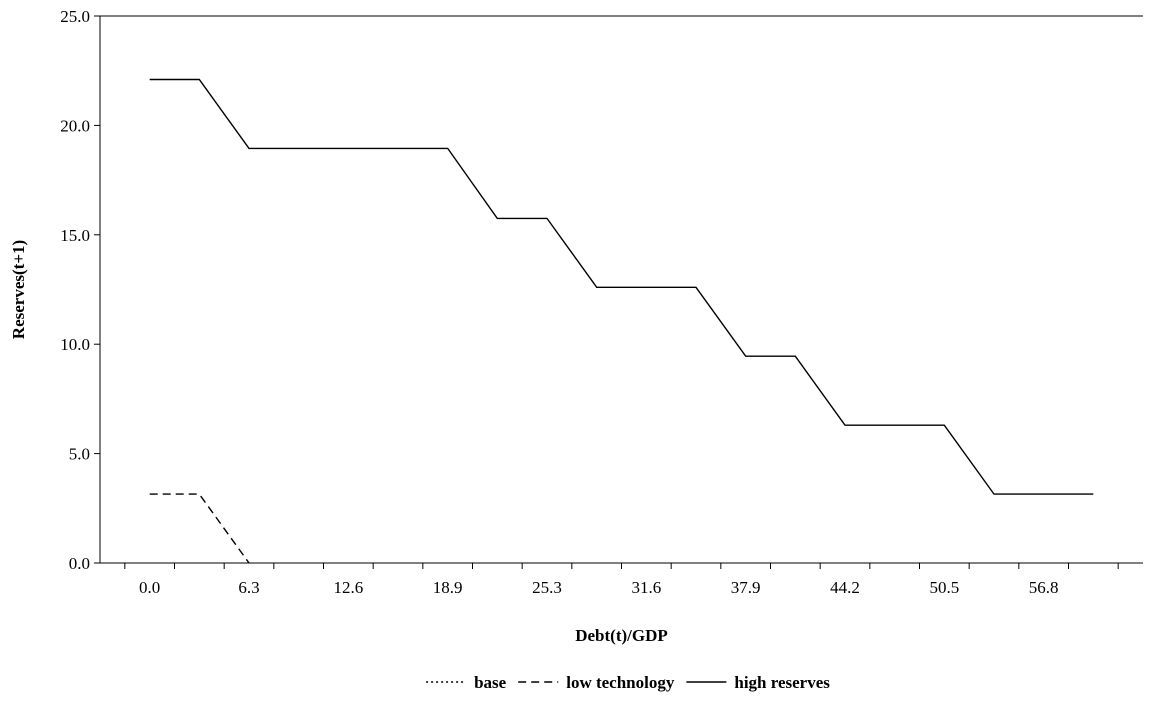  What do you see at coordinates (621, 635) in the screenshot?
I see `x-axis-title: Debt(t)/GDP` at bounding box center [621, 635].